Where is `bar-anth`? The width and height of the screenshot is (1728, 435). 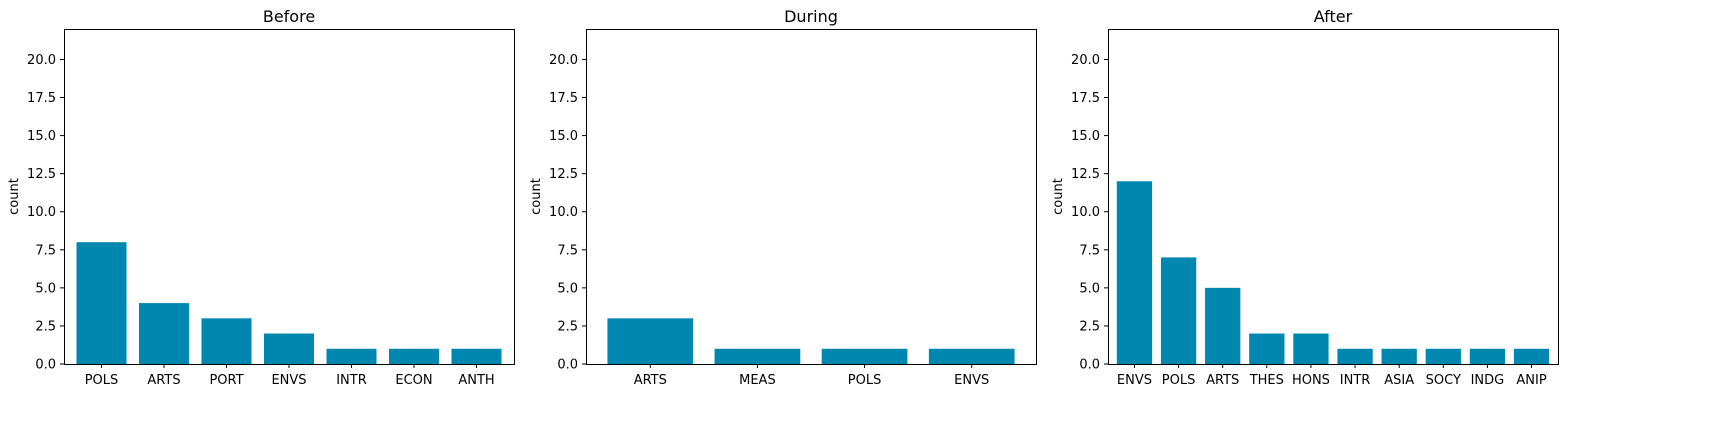
bar-anth is located at coordinates (476, 356).